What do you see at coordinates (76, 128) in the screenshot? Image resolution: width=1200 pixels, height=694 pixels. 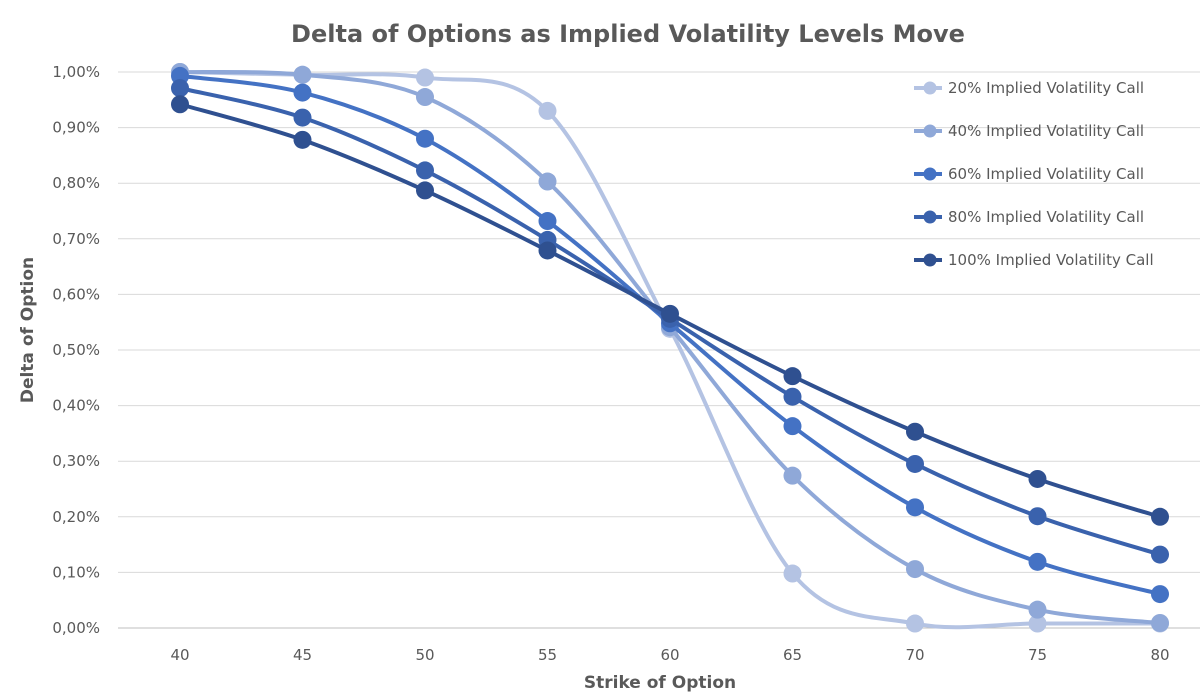 I see `y-tick-label: 0,90%` at bounding box center [76, 128].